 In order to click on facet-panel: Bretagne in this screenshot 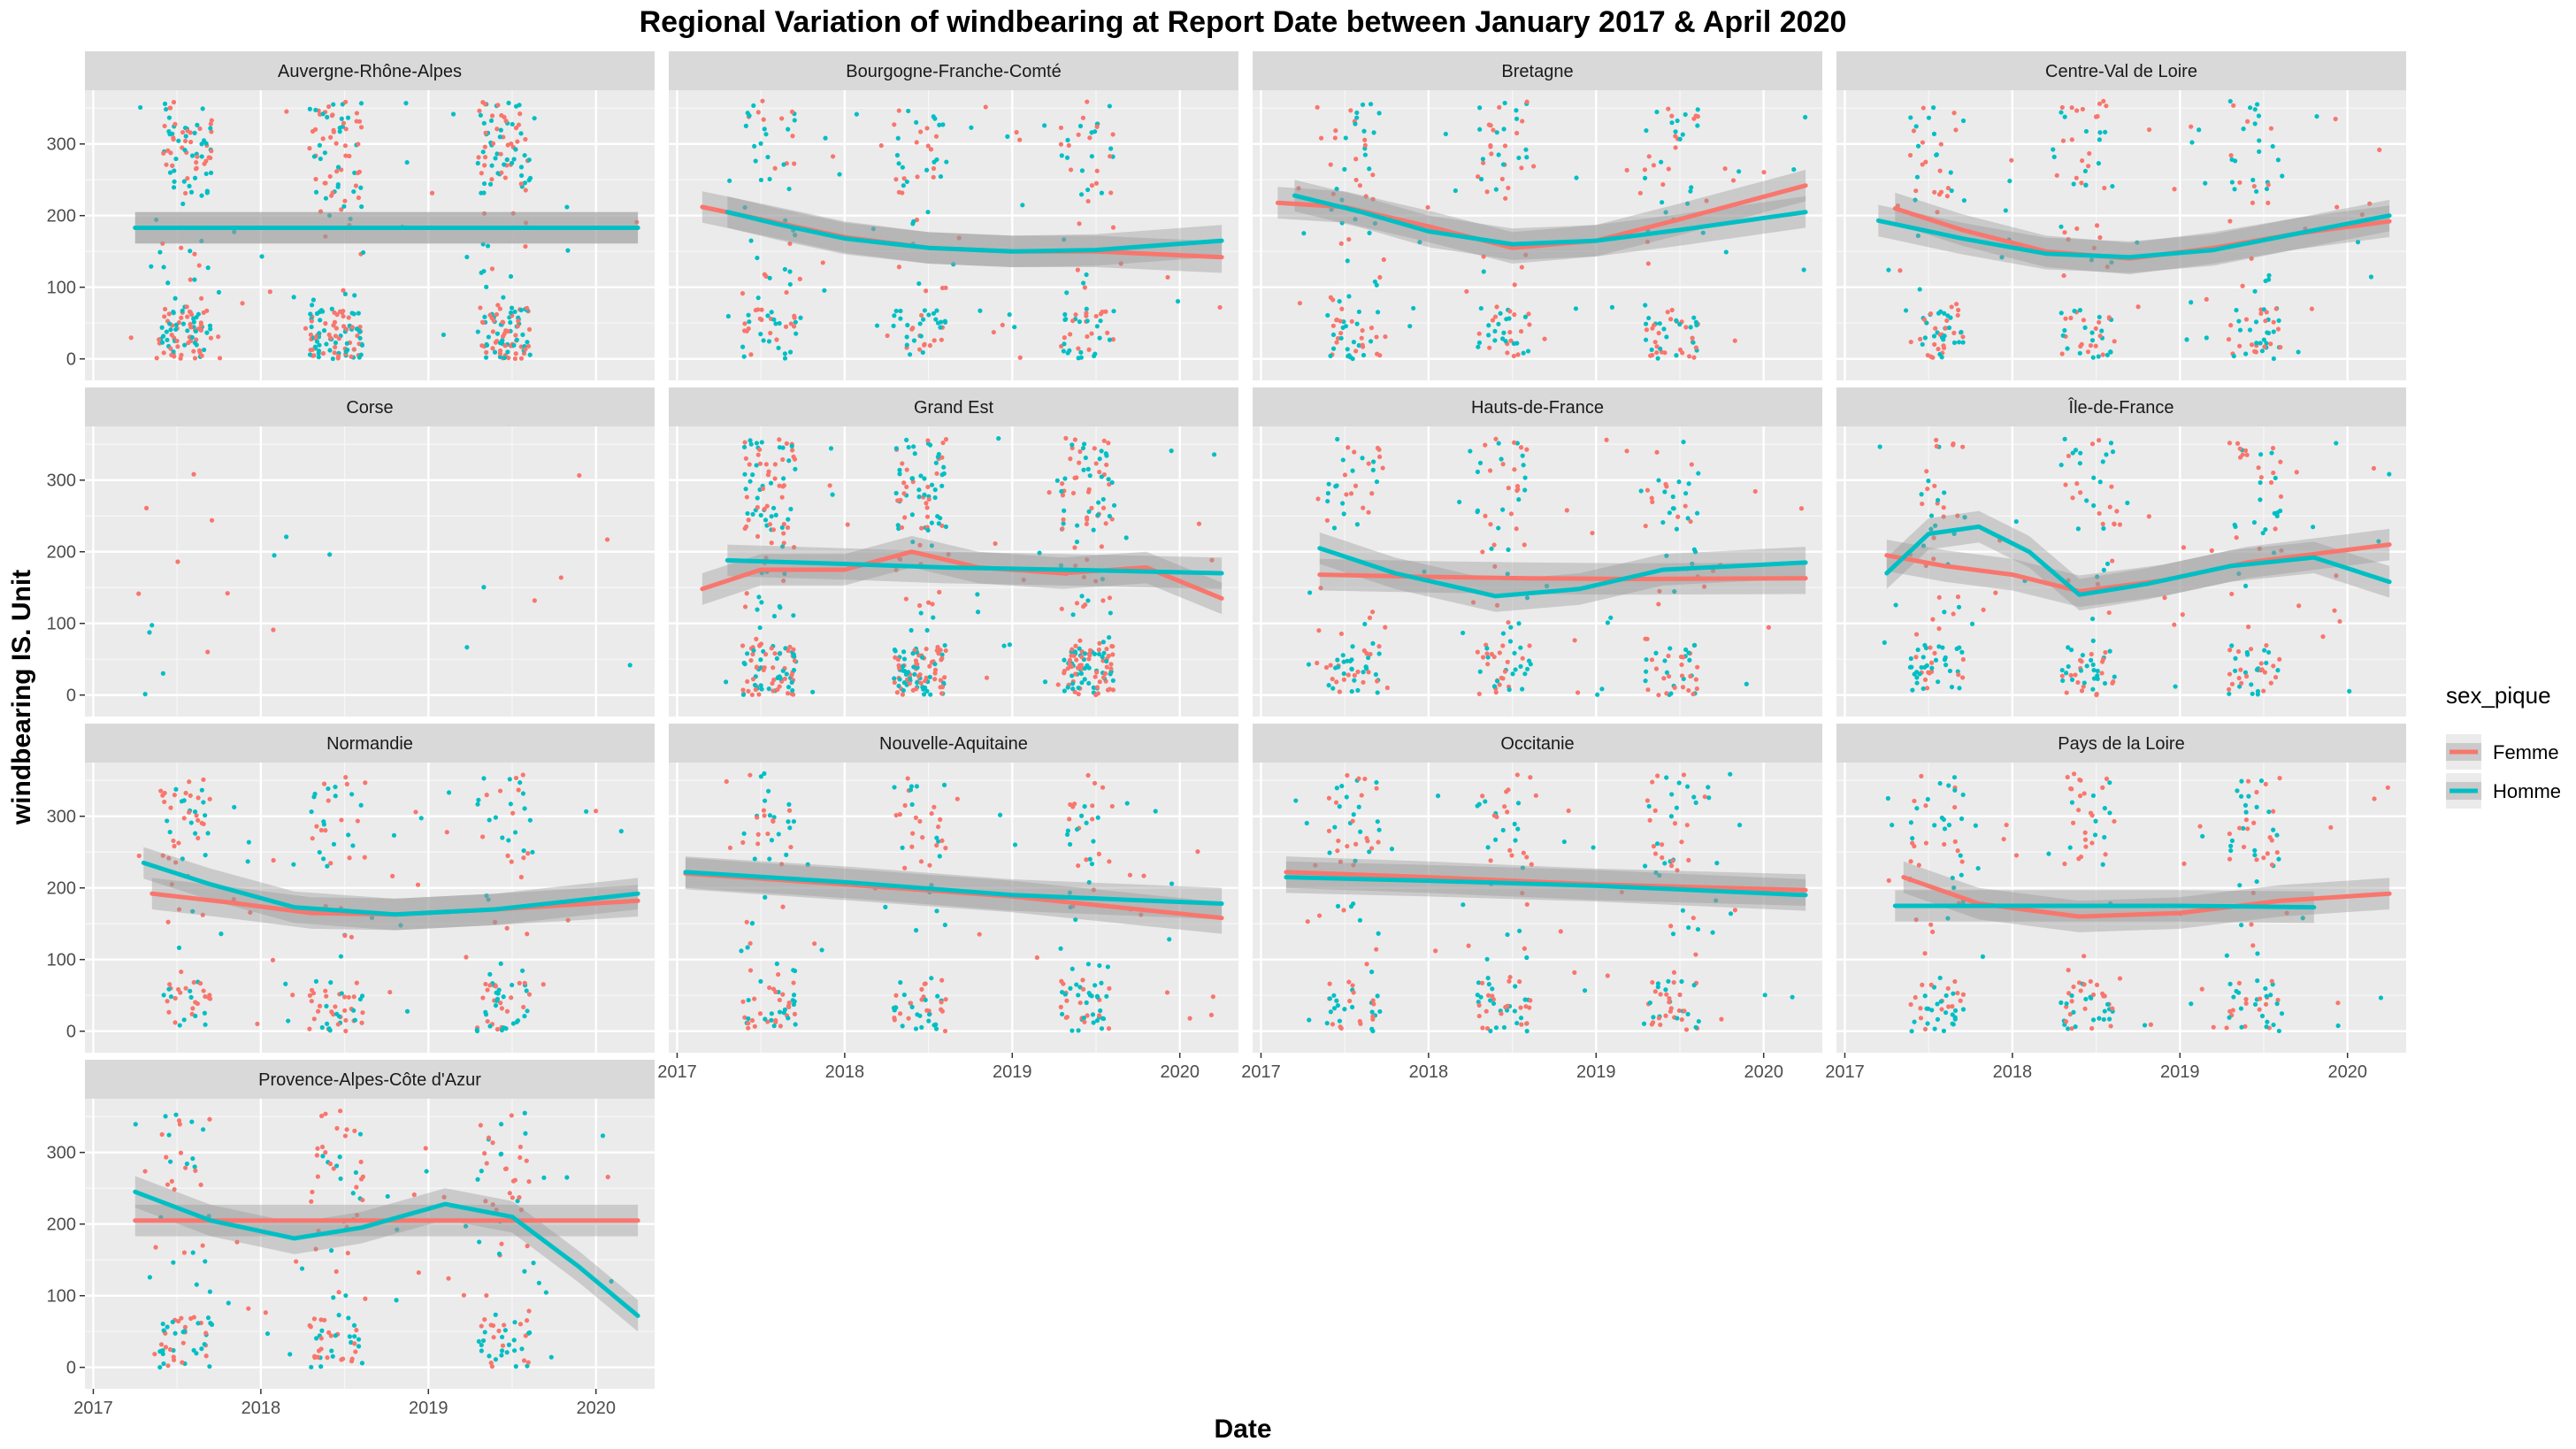, I will do `click(1537, 215)`.